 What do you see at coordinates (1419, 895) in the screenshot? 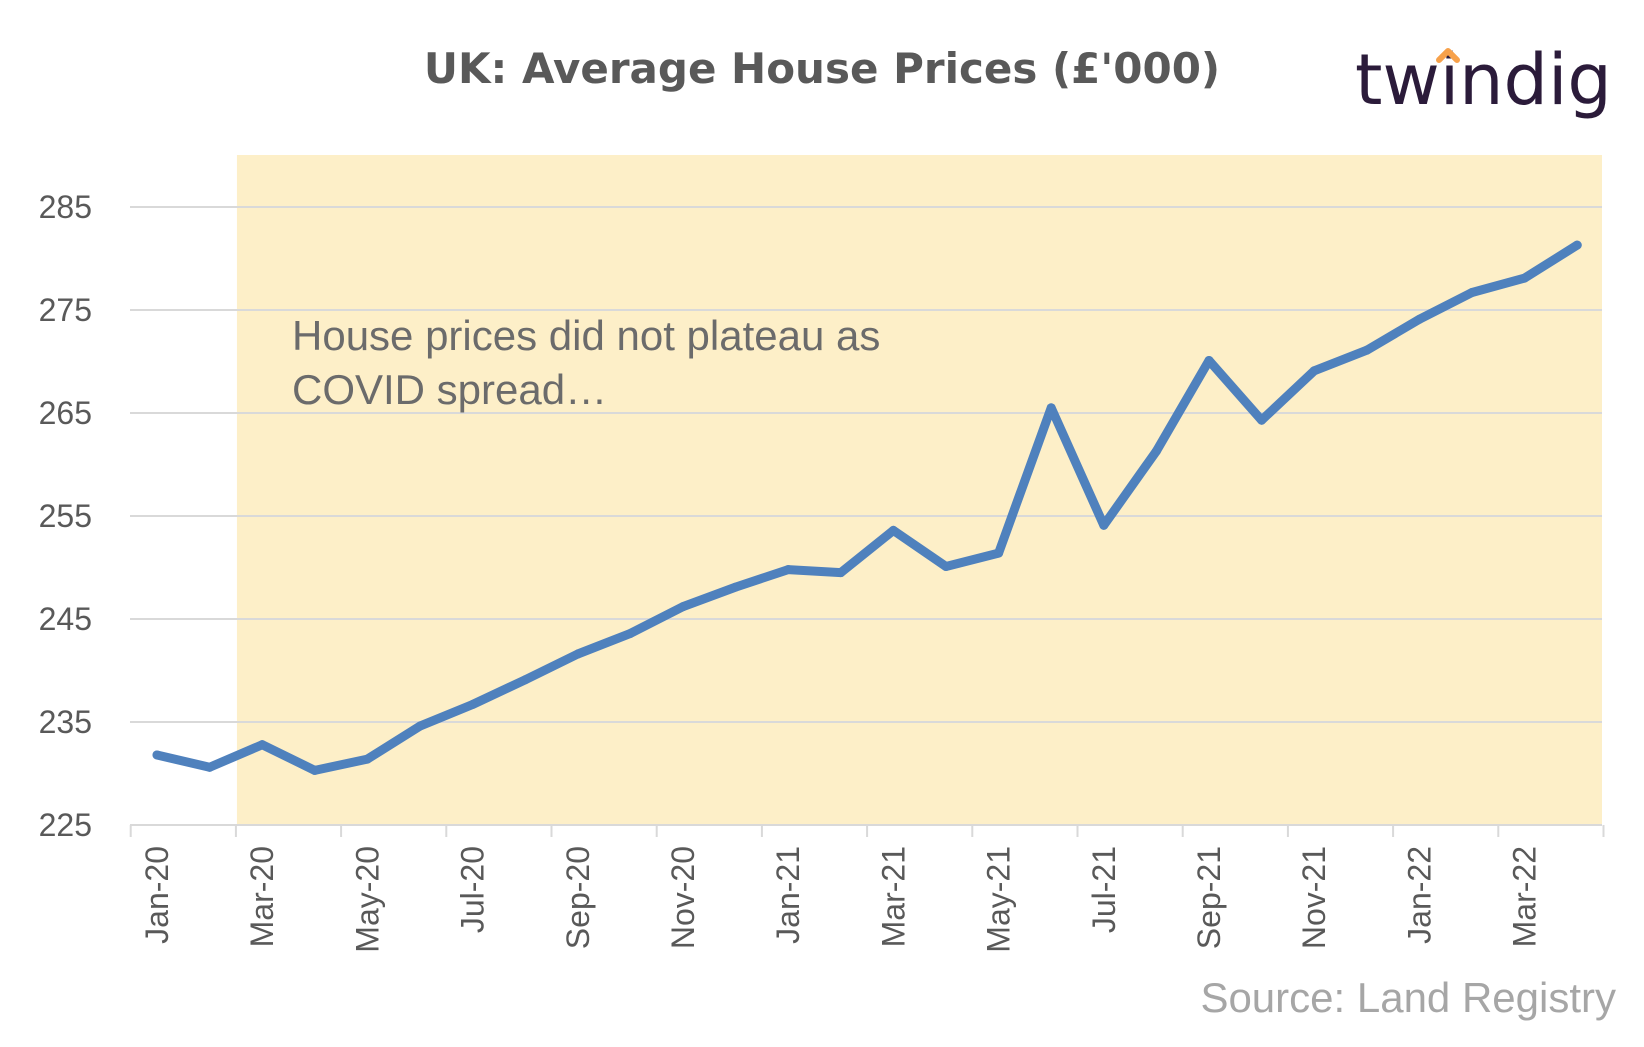
I see `x-tick-label: Jan-22` at bounding box center [1419, 895].